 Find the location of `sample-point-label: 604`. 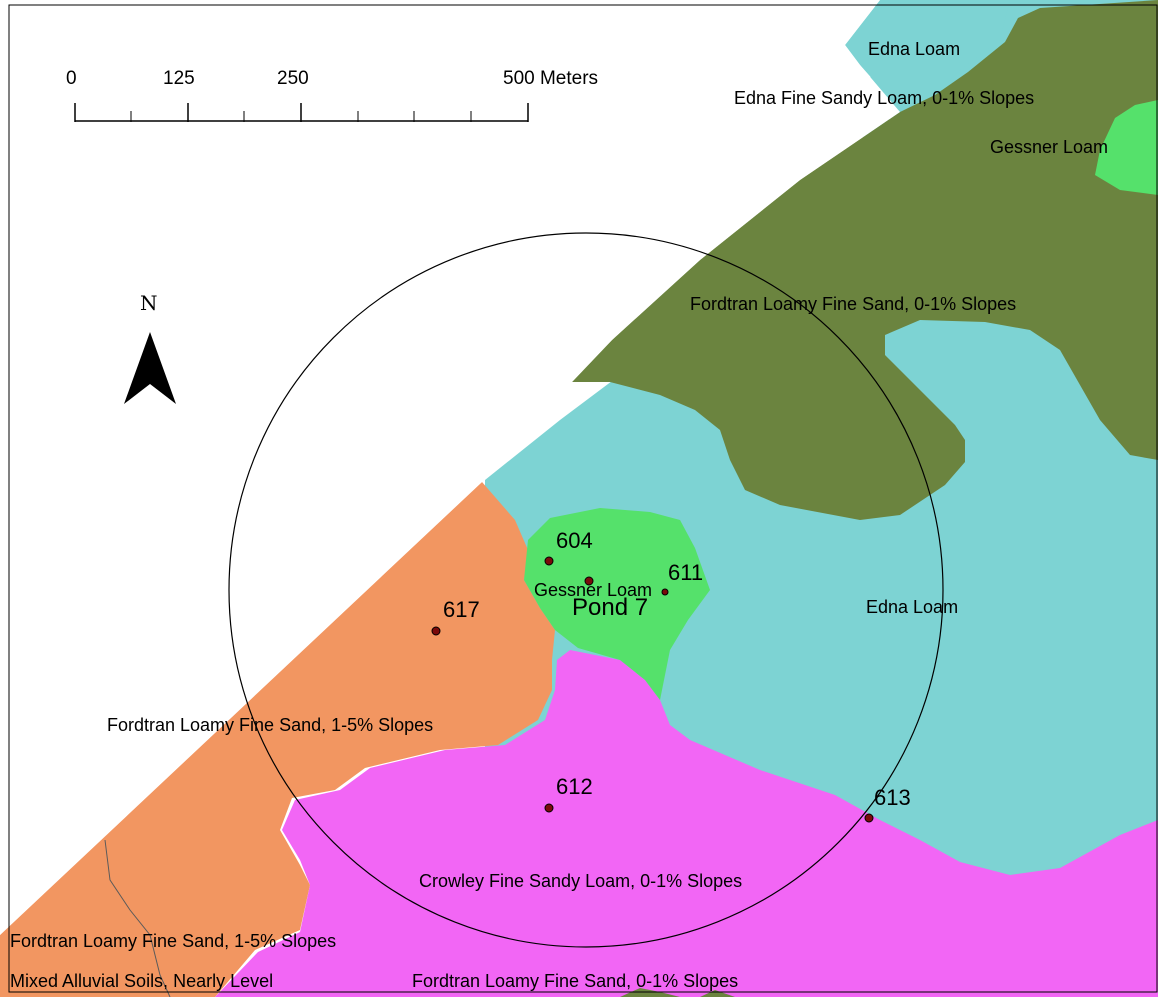

sample-point-label: 604 is located at coordinates (574, 540).